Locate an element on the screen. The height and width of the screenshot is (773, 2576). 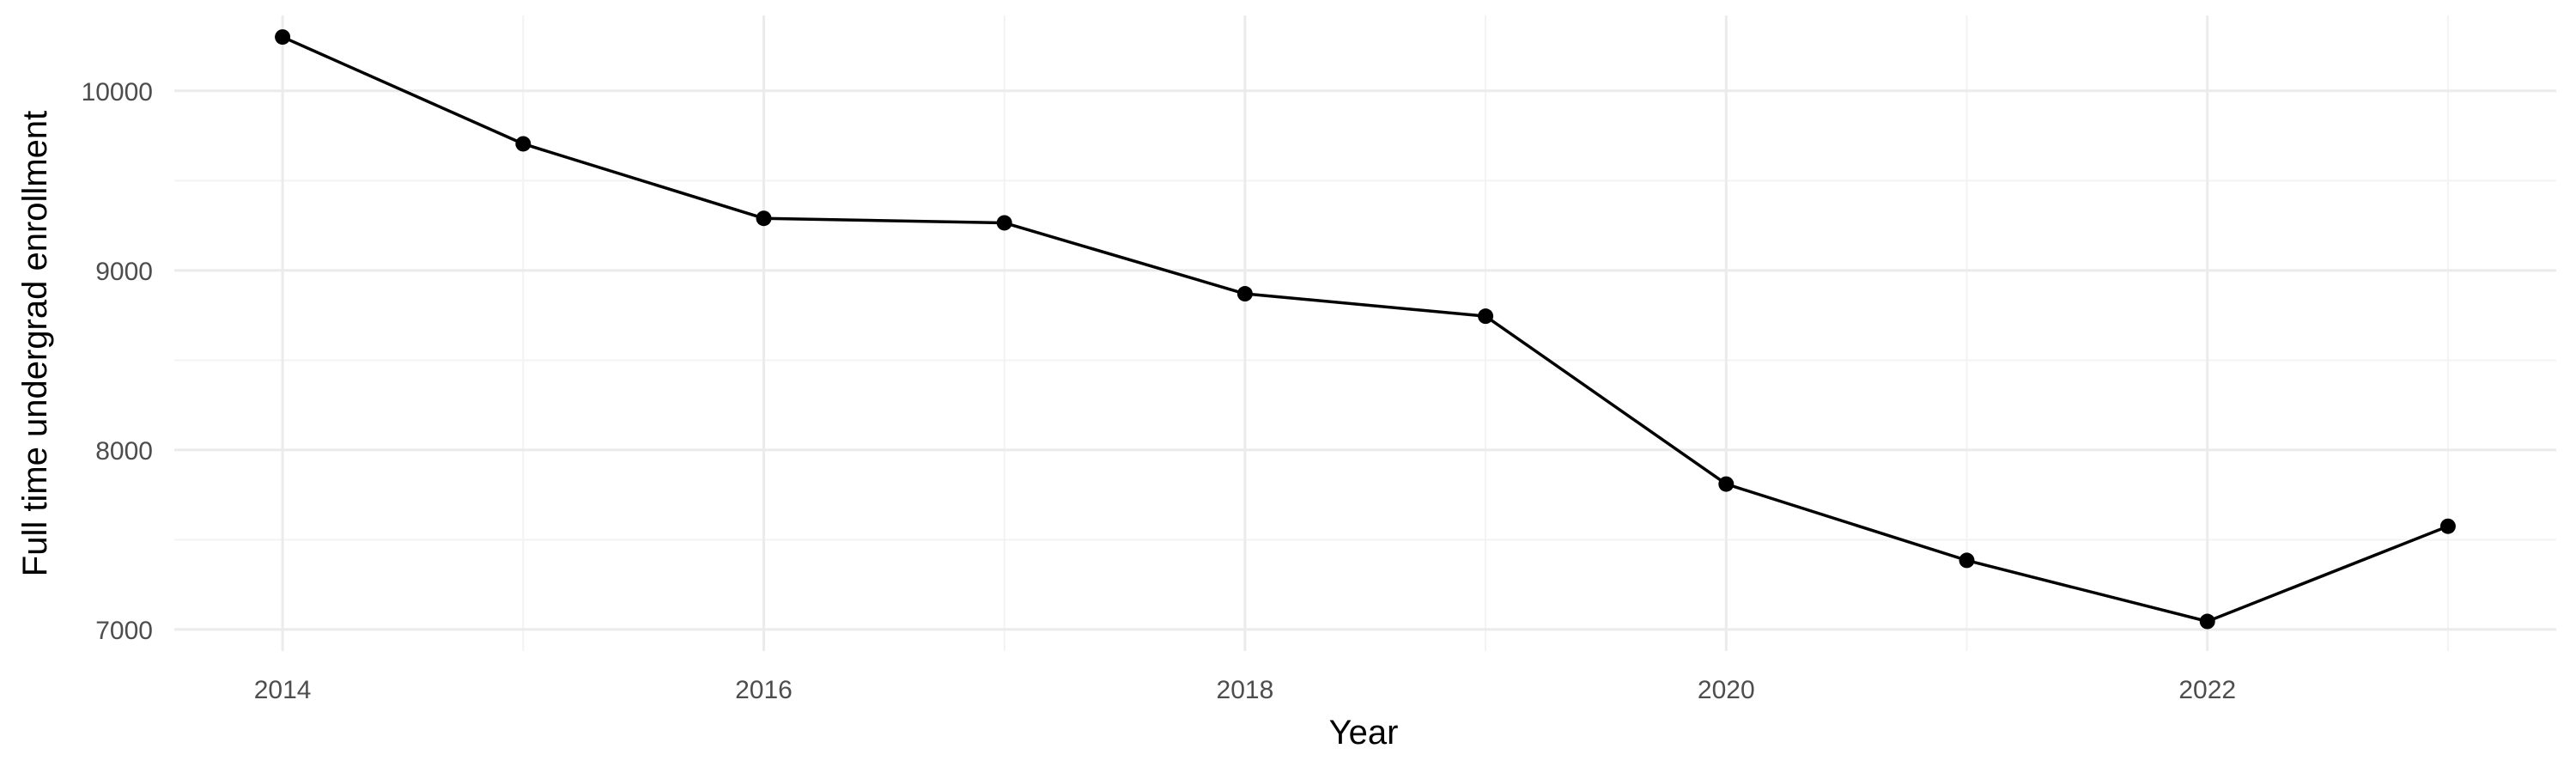
x-tick-label: 2016 is located at coordinates (764, 690).